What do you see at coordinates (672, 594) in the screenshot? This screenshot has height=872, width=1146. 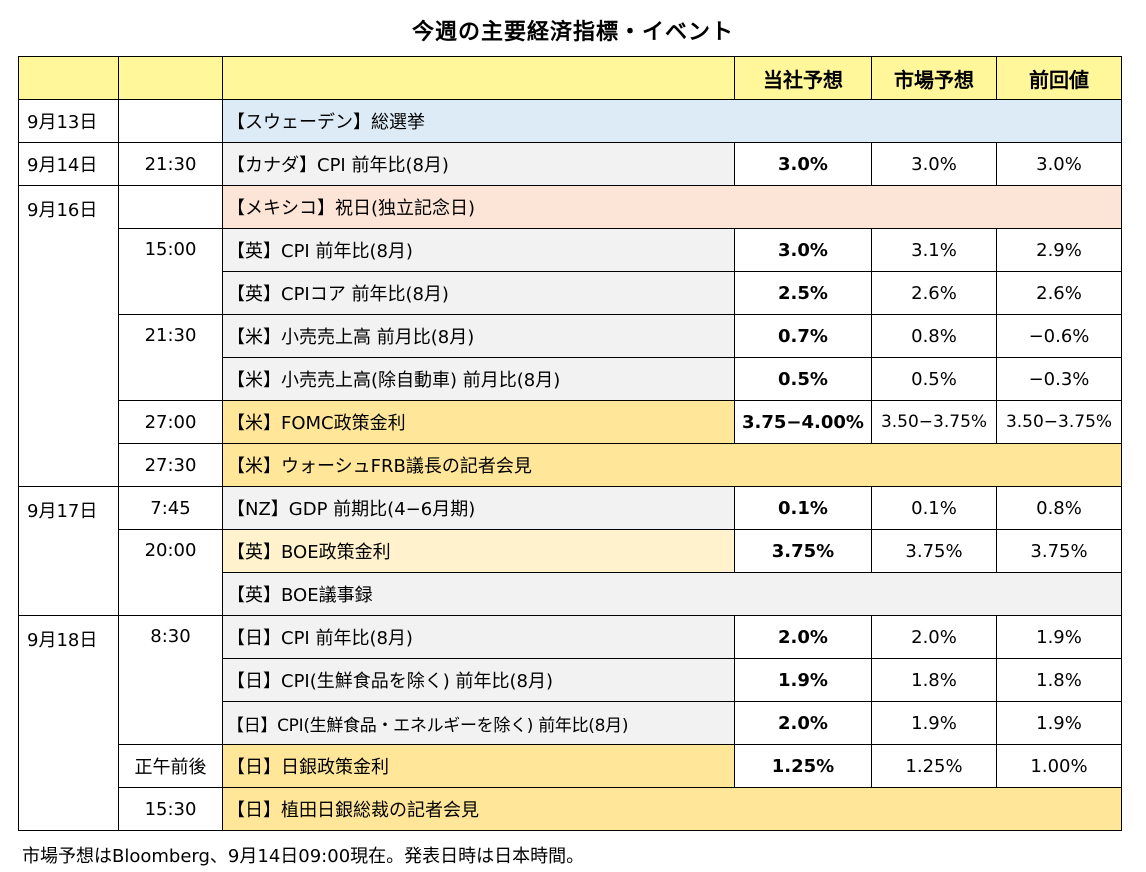 I see `event-cell: 【英】BOE議事録` at bounding box center [672, 594].